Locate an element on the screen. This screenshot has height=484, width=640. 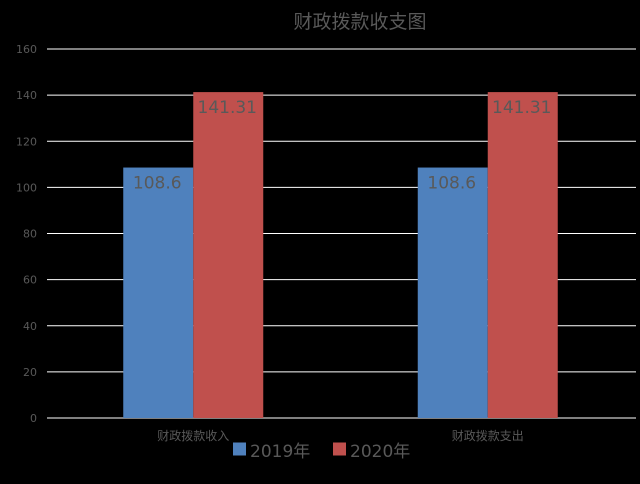
legend: 2019年 2020年 is located at coordinates (321, 452).